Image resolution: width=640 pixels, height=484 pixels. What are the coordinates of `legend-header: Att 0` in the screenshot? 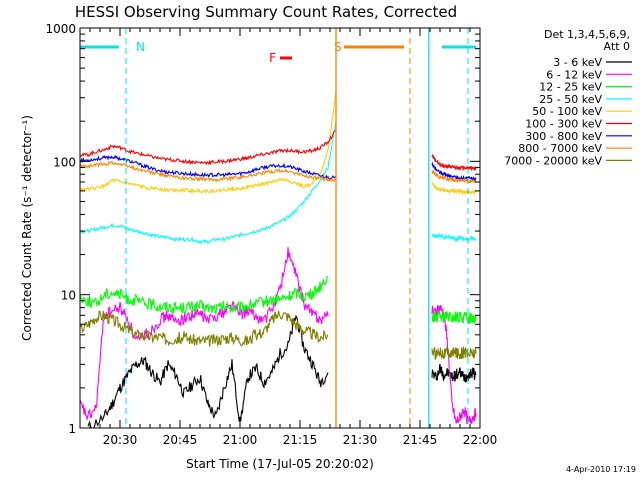 It's located at (617, 46).